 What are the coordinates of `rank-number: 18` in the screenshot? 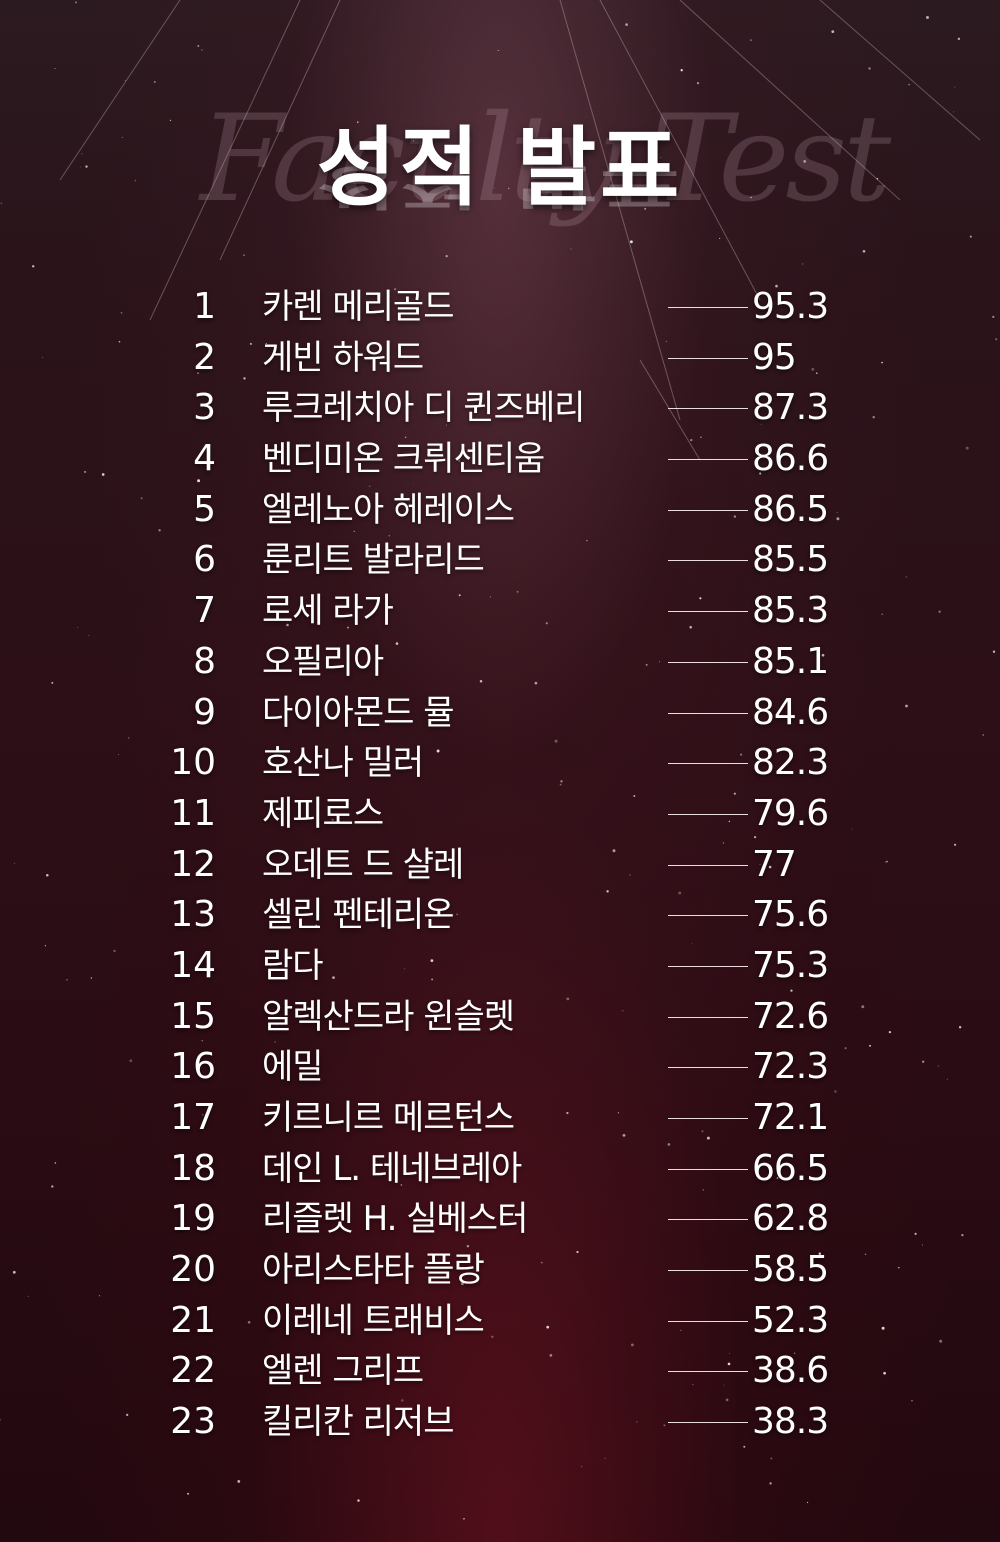 It's located at (193, 1168).